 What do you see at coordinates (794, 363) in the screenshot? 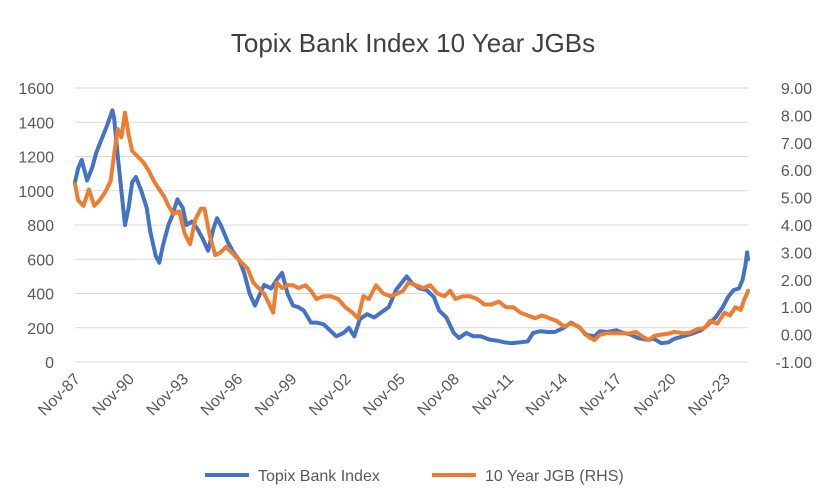
I see `y-right-tick-label: -1.00` at bounding box center [794, 363].